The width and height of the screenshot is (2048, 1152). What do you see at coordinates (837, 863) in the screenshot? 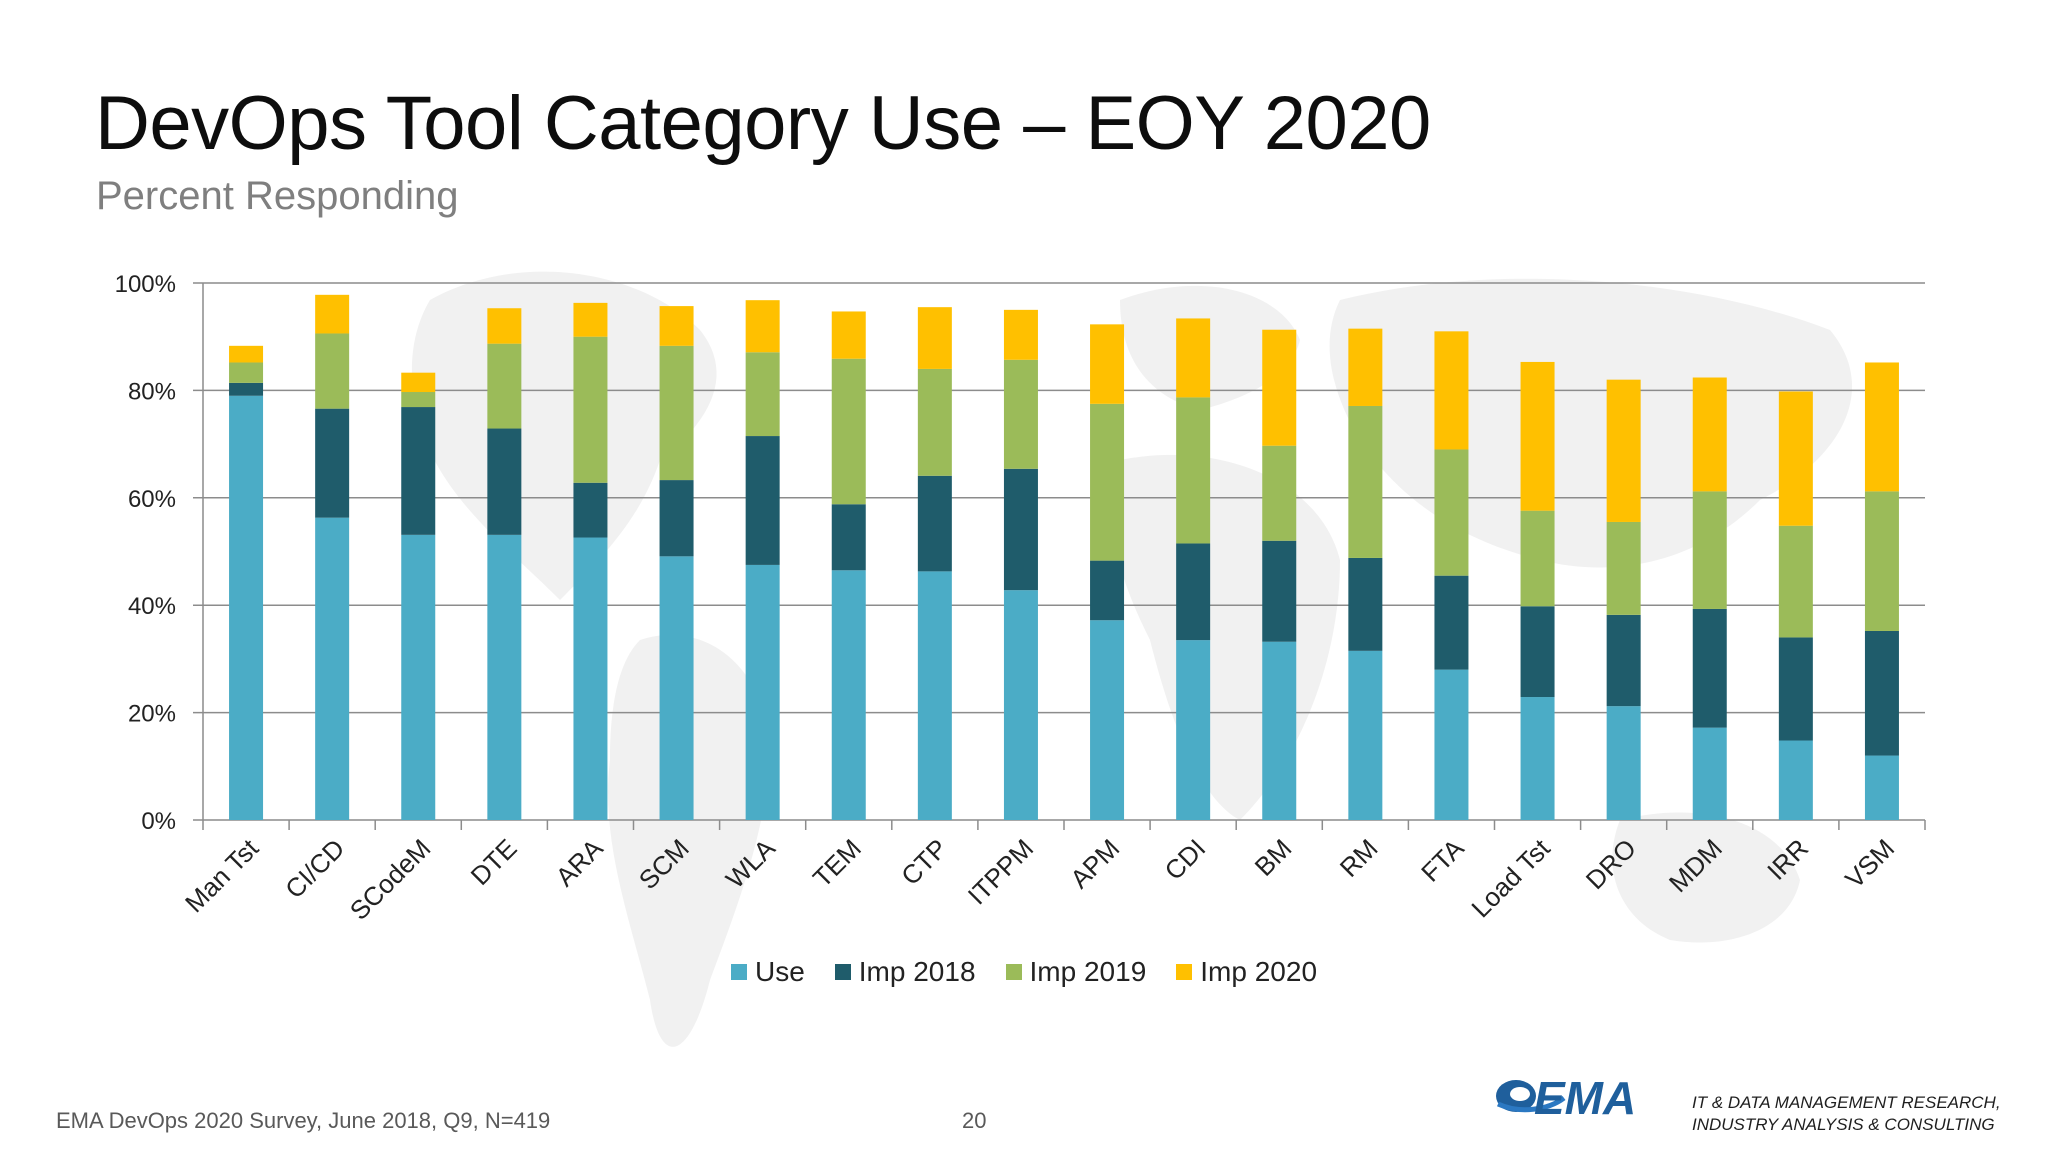
I see `x-tick-label: TEM` at bounding box center [837, 863].